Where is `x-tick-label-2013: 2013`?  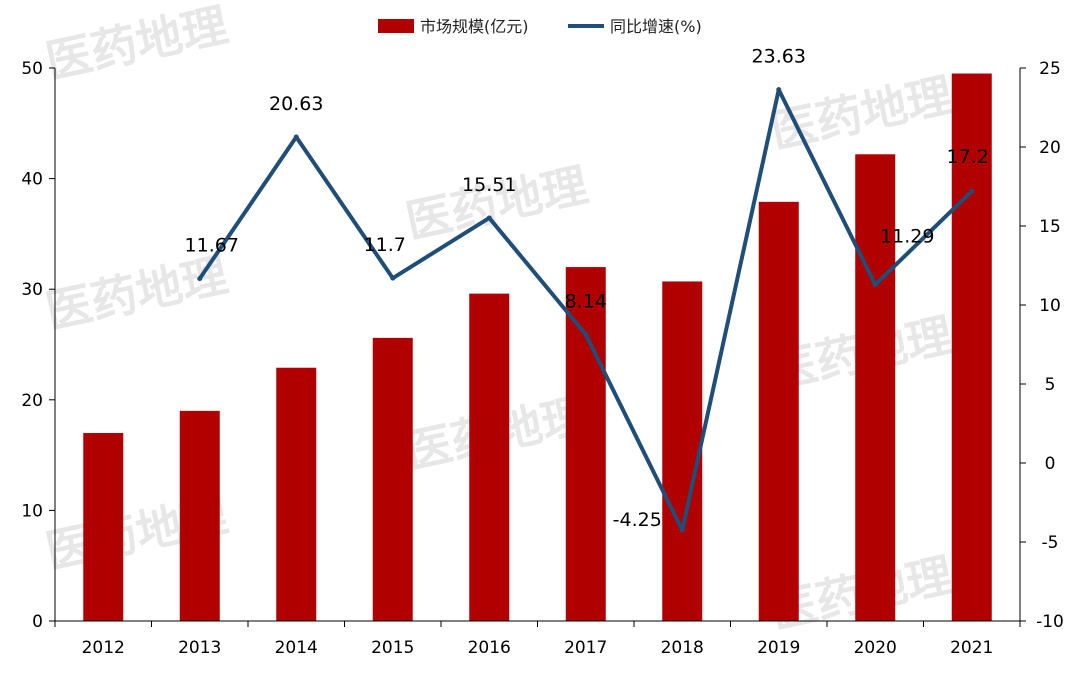 x-tick-label-2013: 2013 is located at coordinates (199, 648).